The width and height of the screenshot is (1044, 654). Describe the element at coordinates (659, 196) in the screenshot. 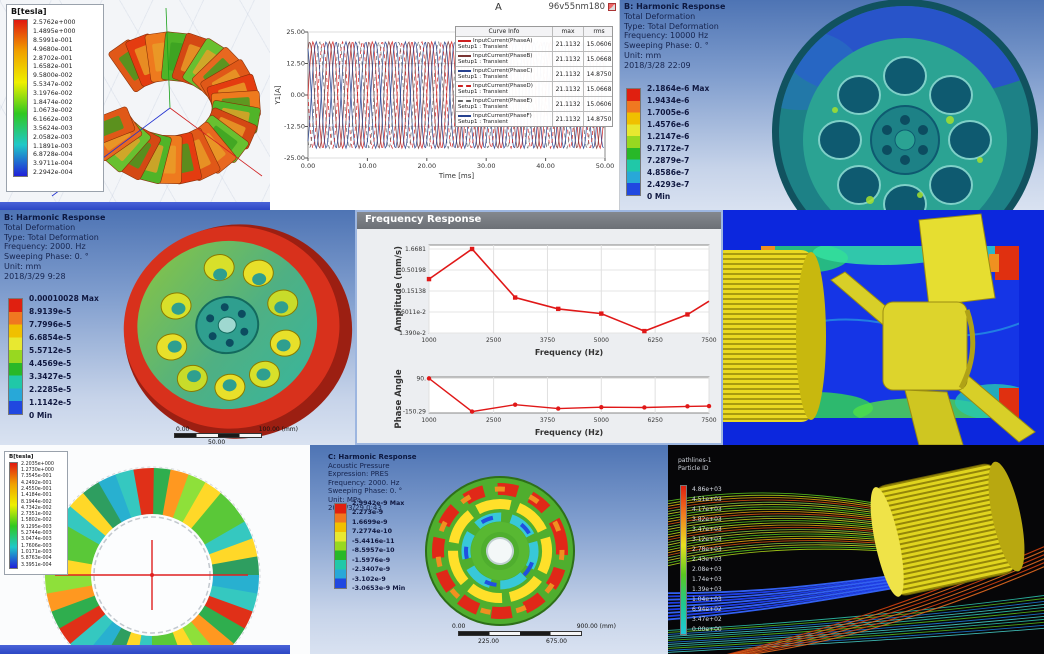

I see `colorbar-label: 0 Min` at that location.